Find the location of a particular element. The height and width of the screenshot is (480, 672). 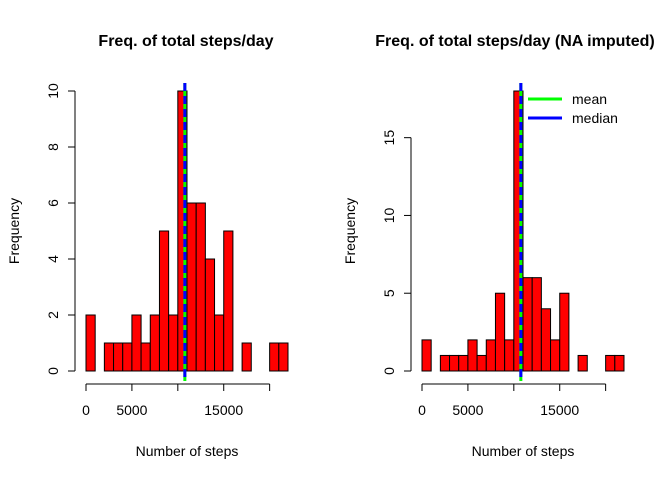

legend-label-median: median is located at coordinates (595, 118).